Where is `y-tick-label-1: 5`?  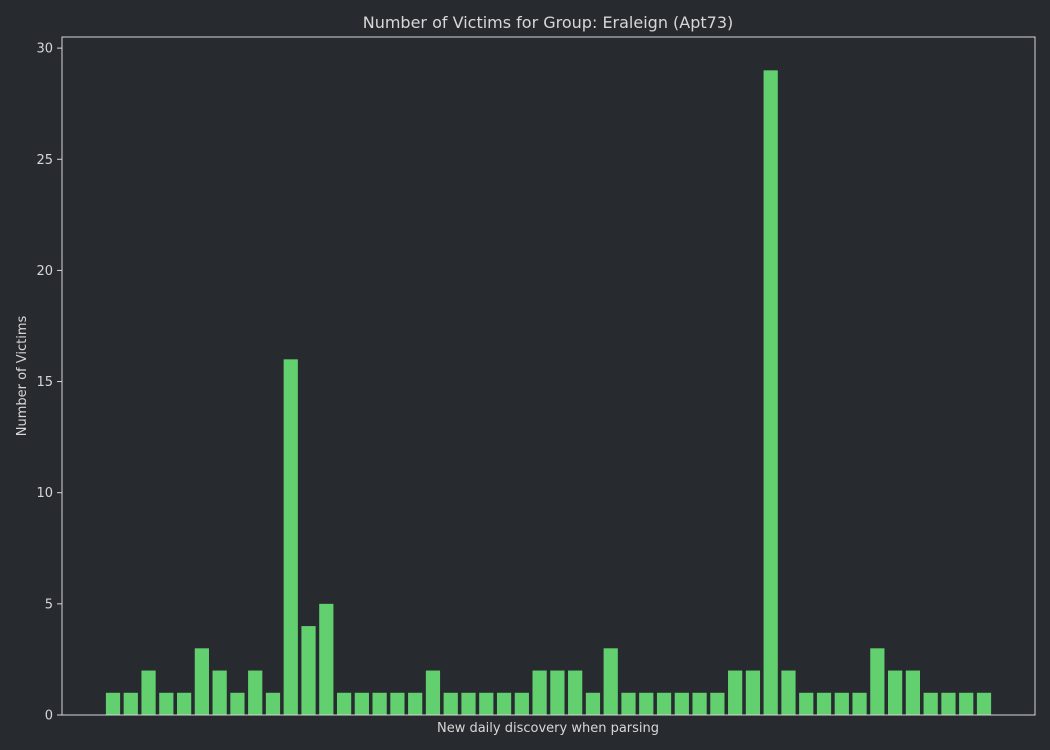 y-tick-label-1: 5 is located at coordinates (49, 604).